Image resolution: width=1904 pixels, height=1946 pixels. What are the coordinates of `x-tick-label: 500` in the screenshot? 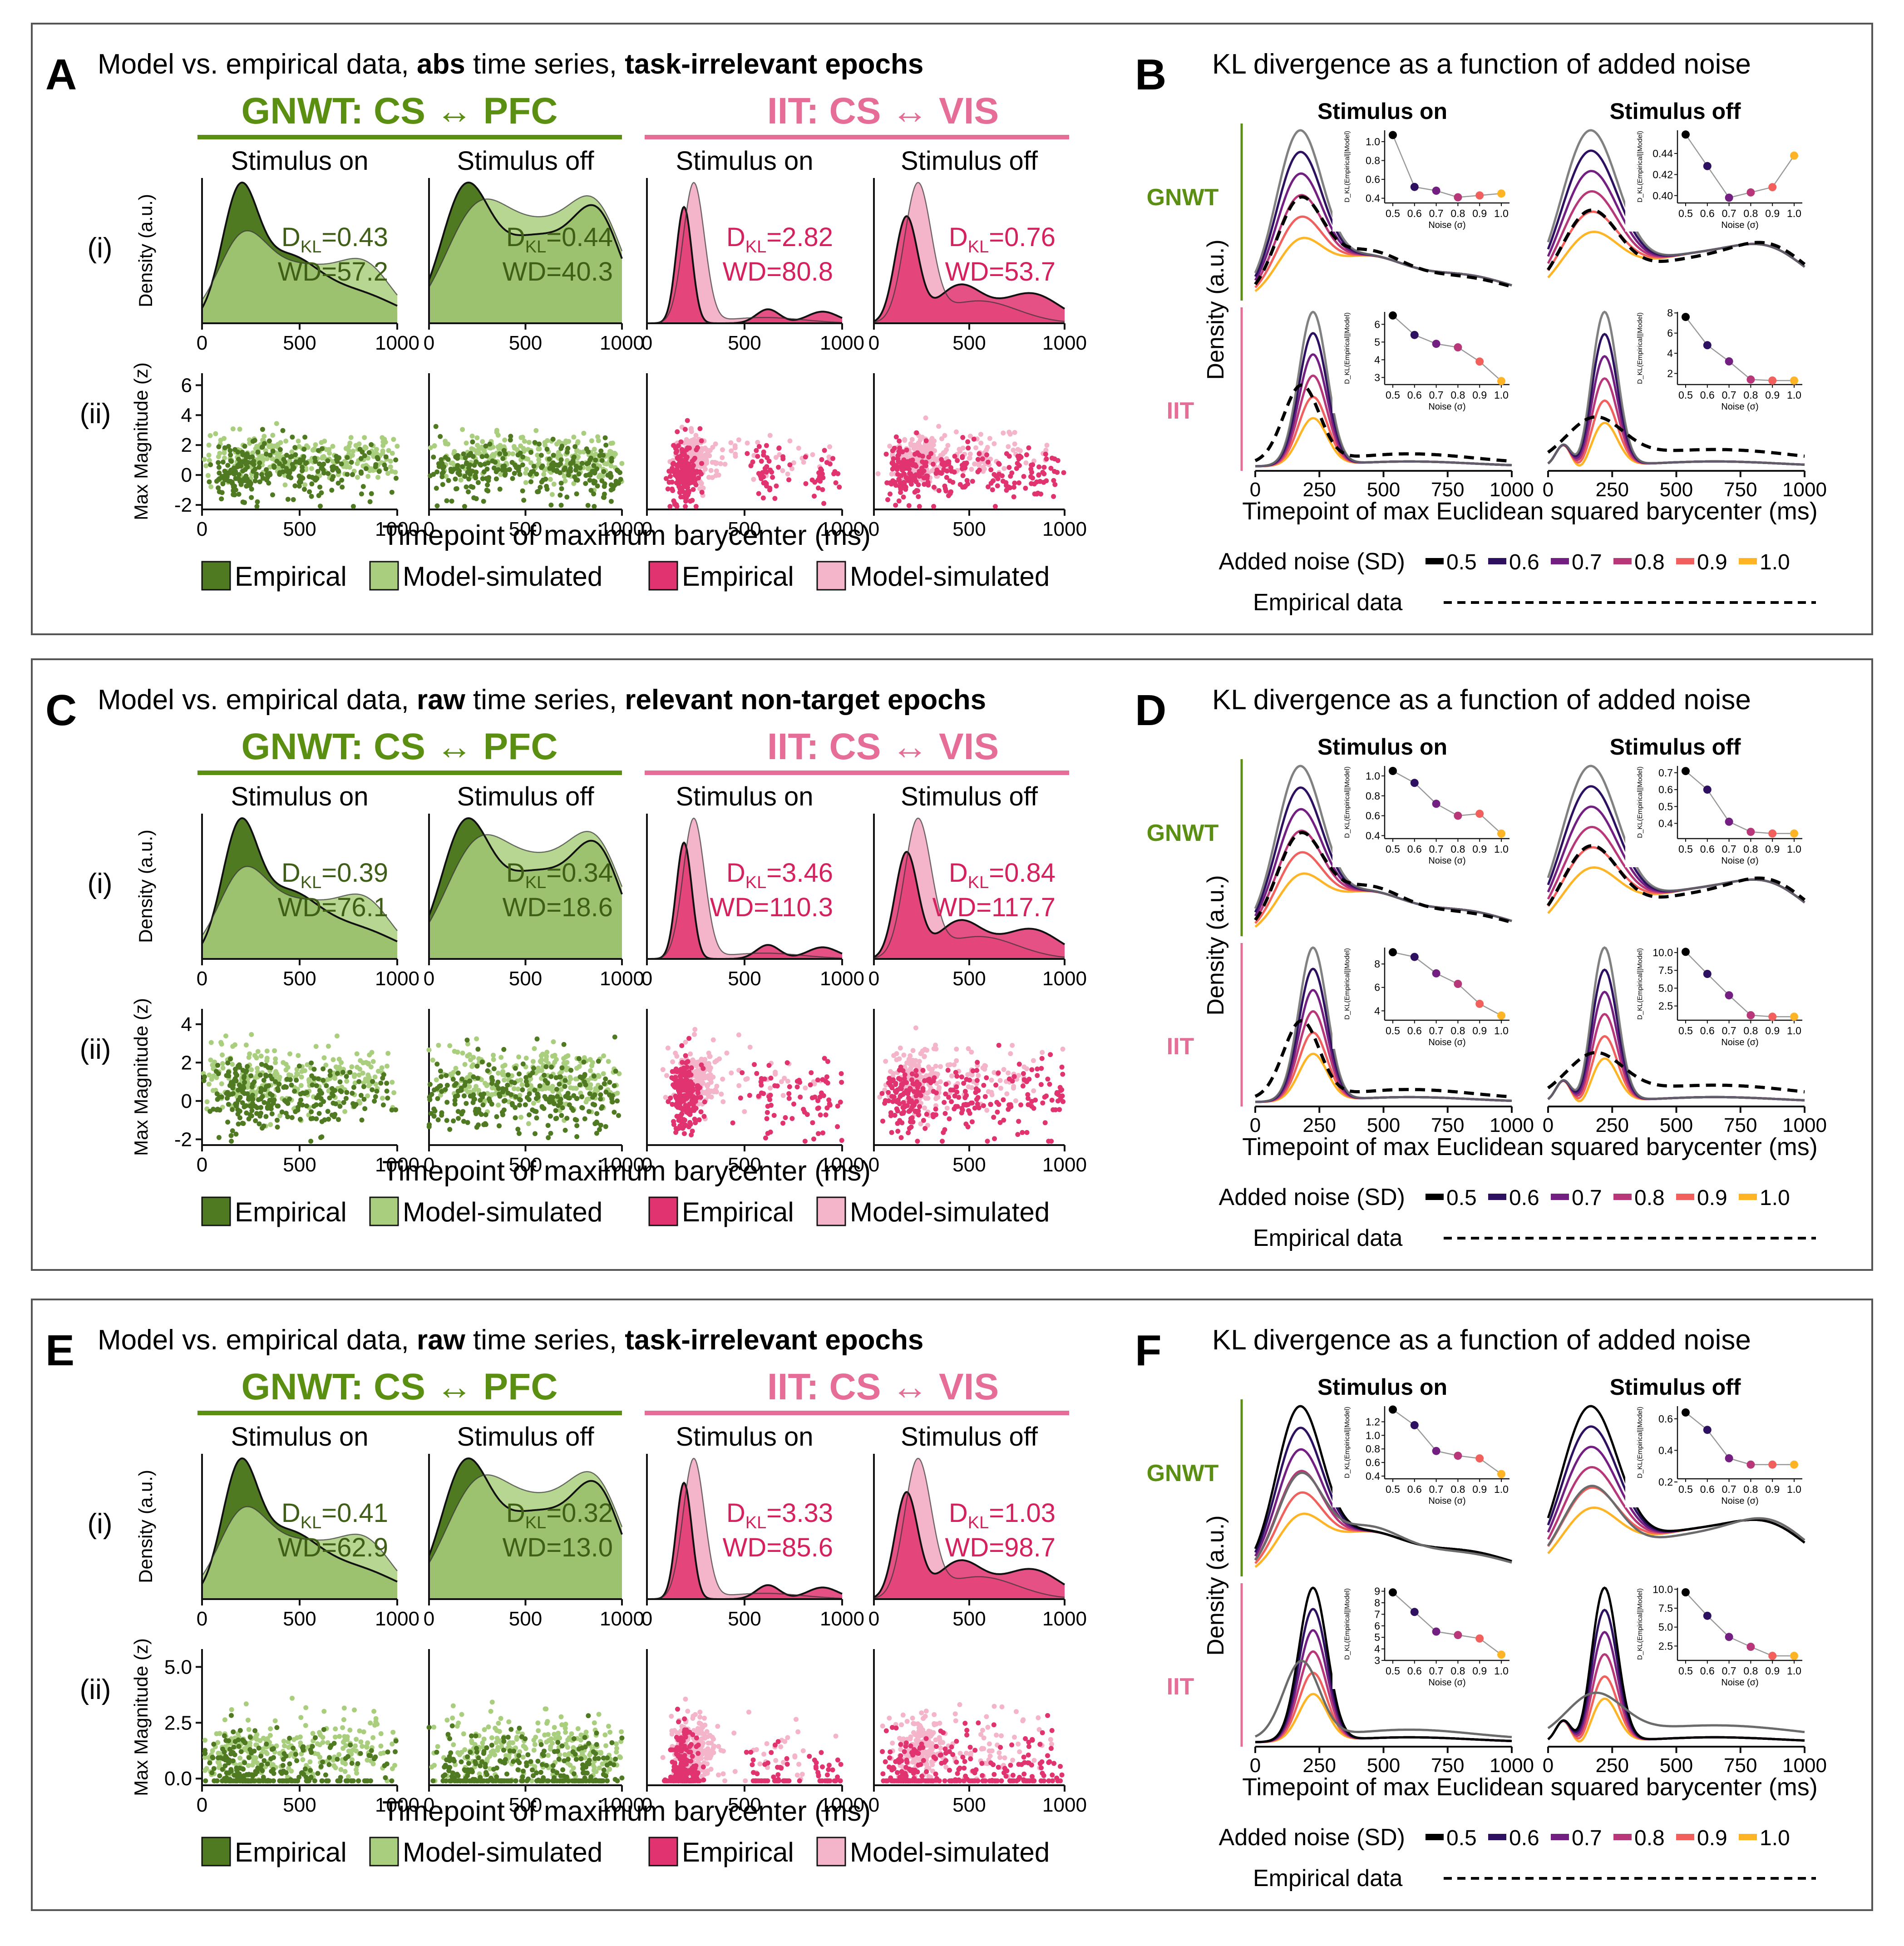 It's located at (1384, 490).